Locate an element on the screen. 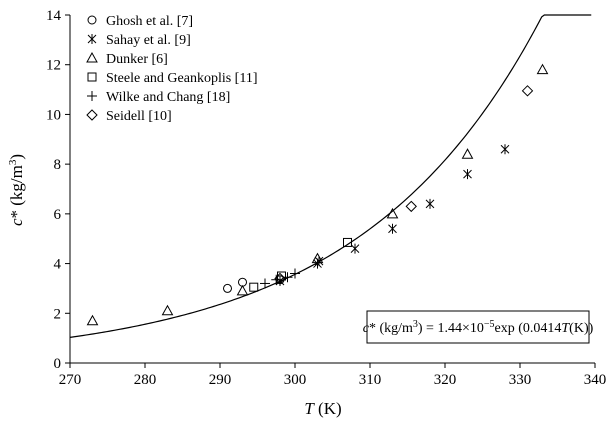  legend-entry: Steele and Geankoplis [11] is located at coordinates (182, 78).